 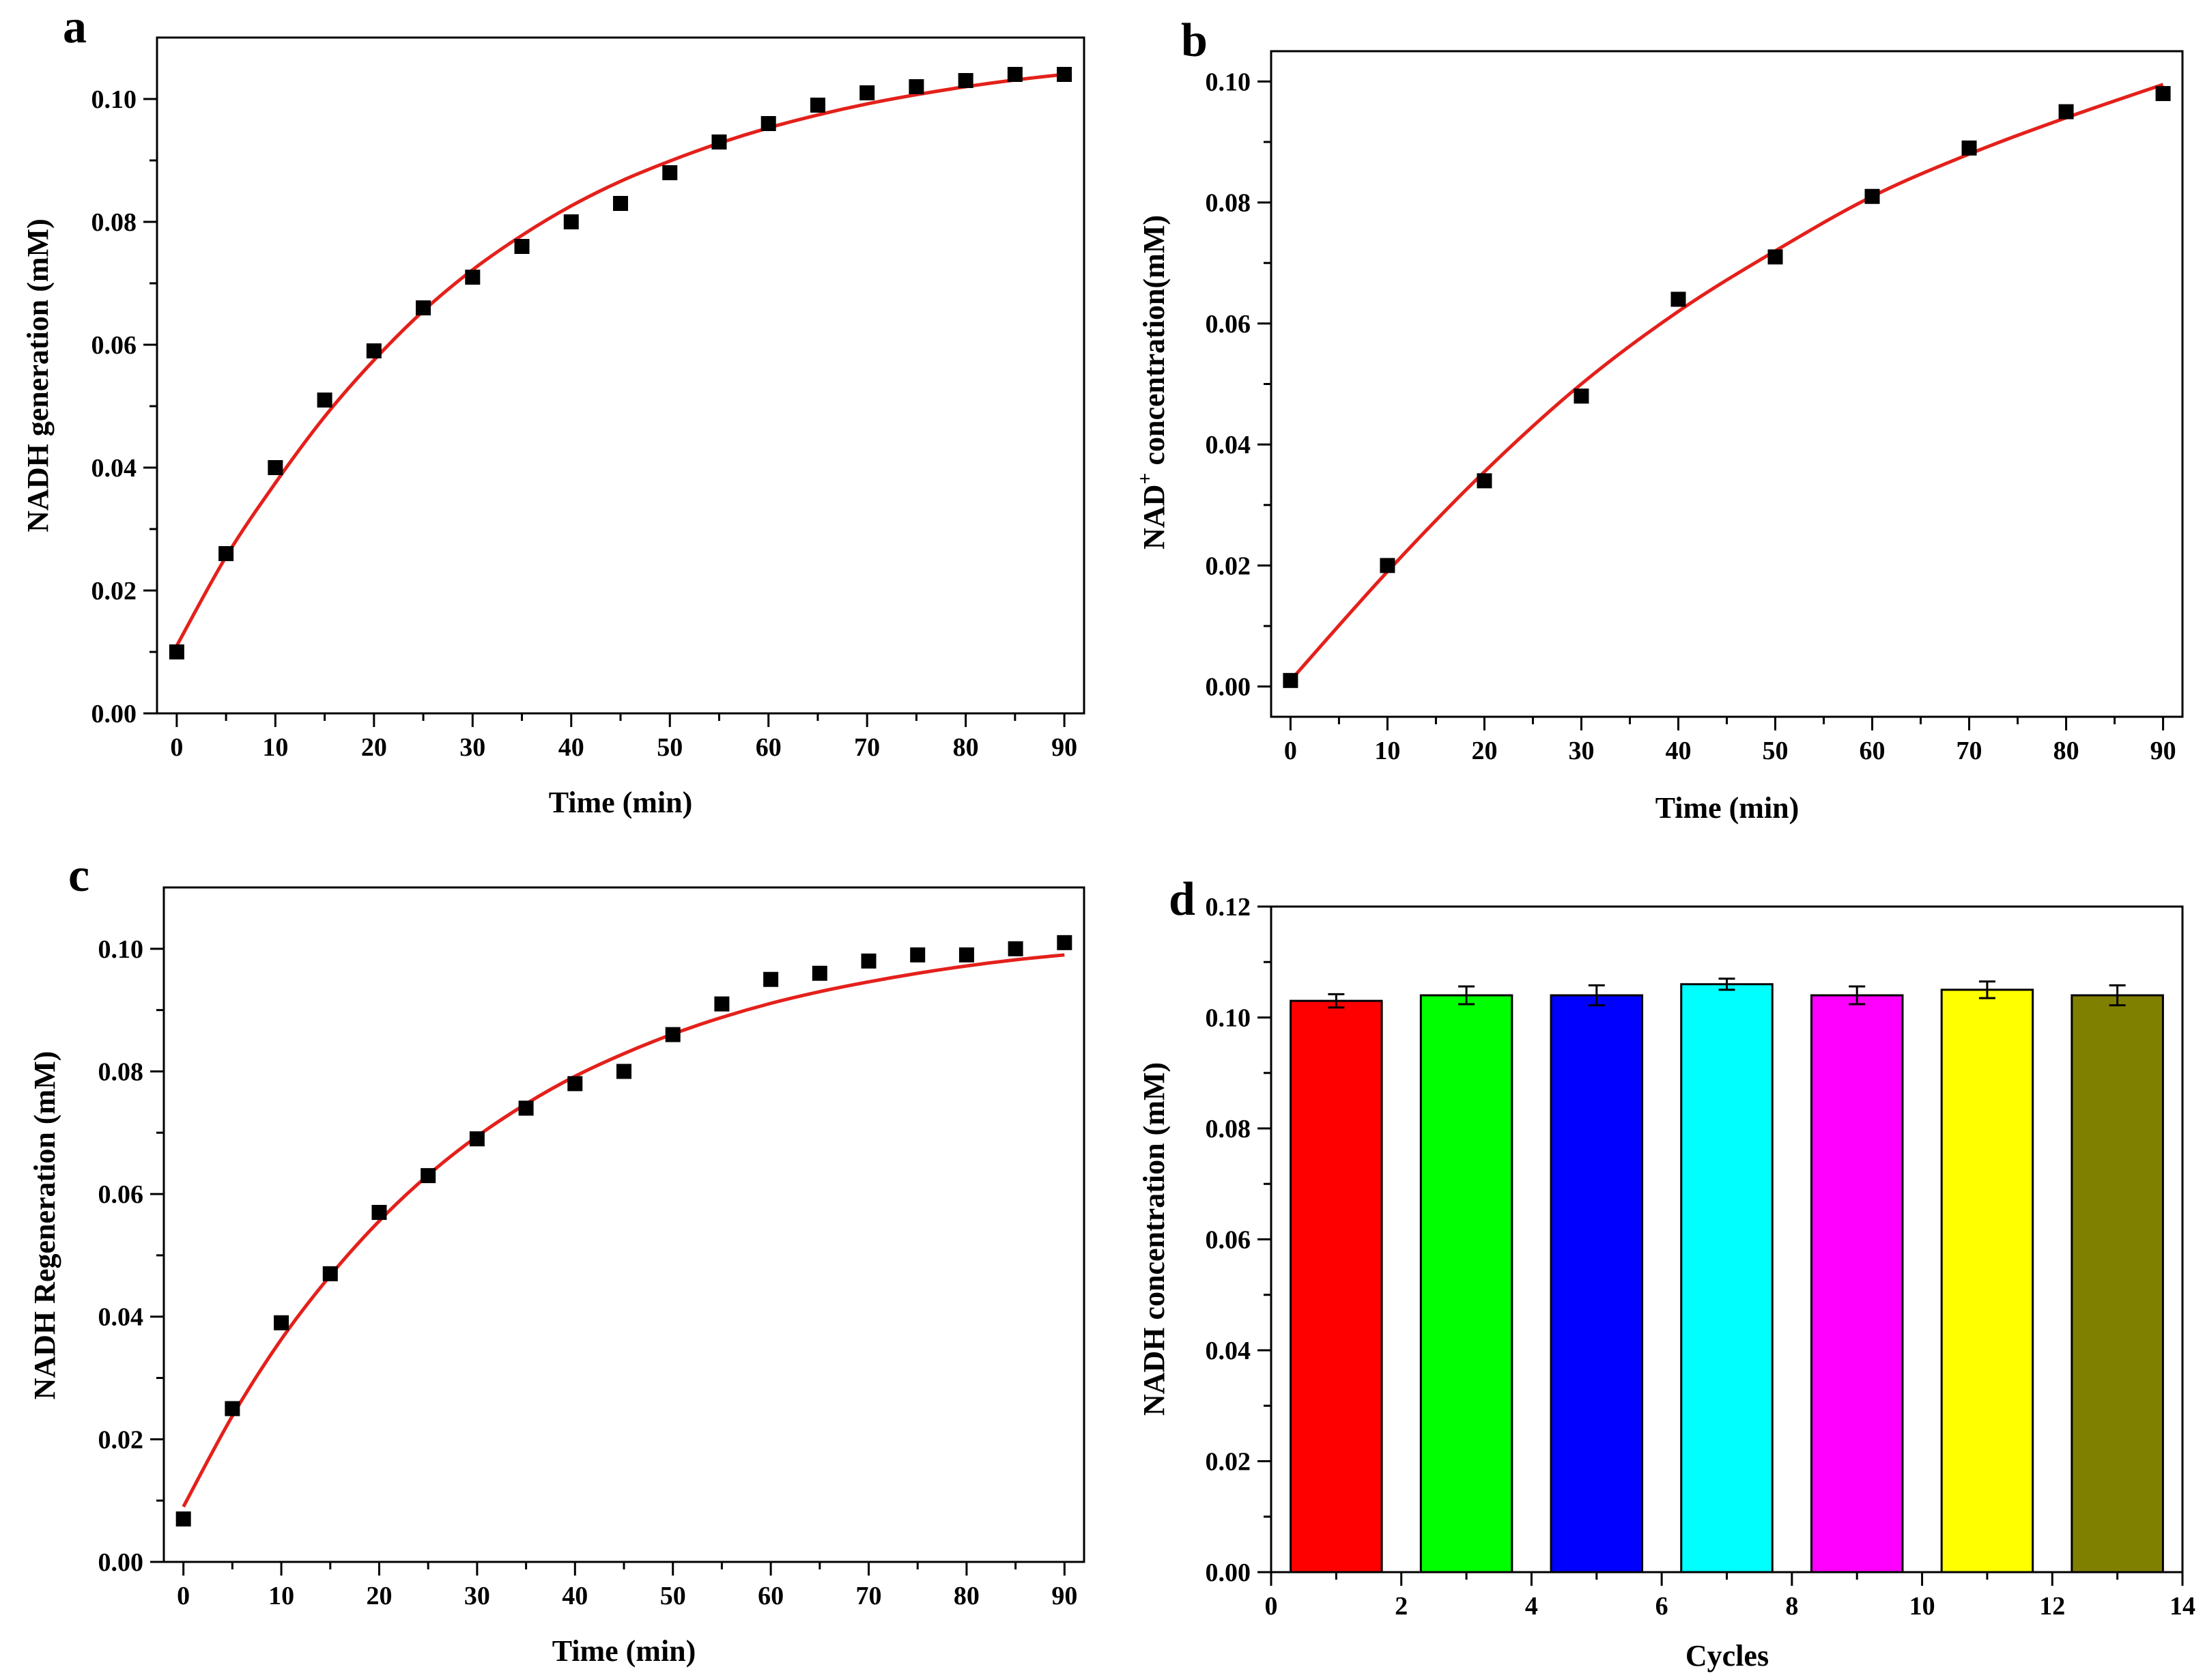 I want to click on x-tick-label: 70, so click(x=1969, y=751).